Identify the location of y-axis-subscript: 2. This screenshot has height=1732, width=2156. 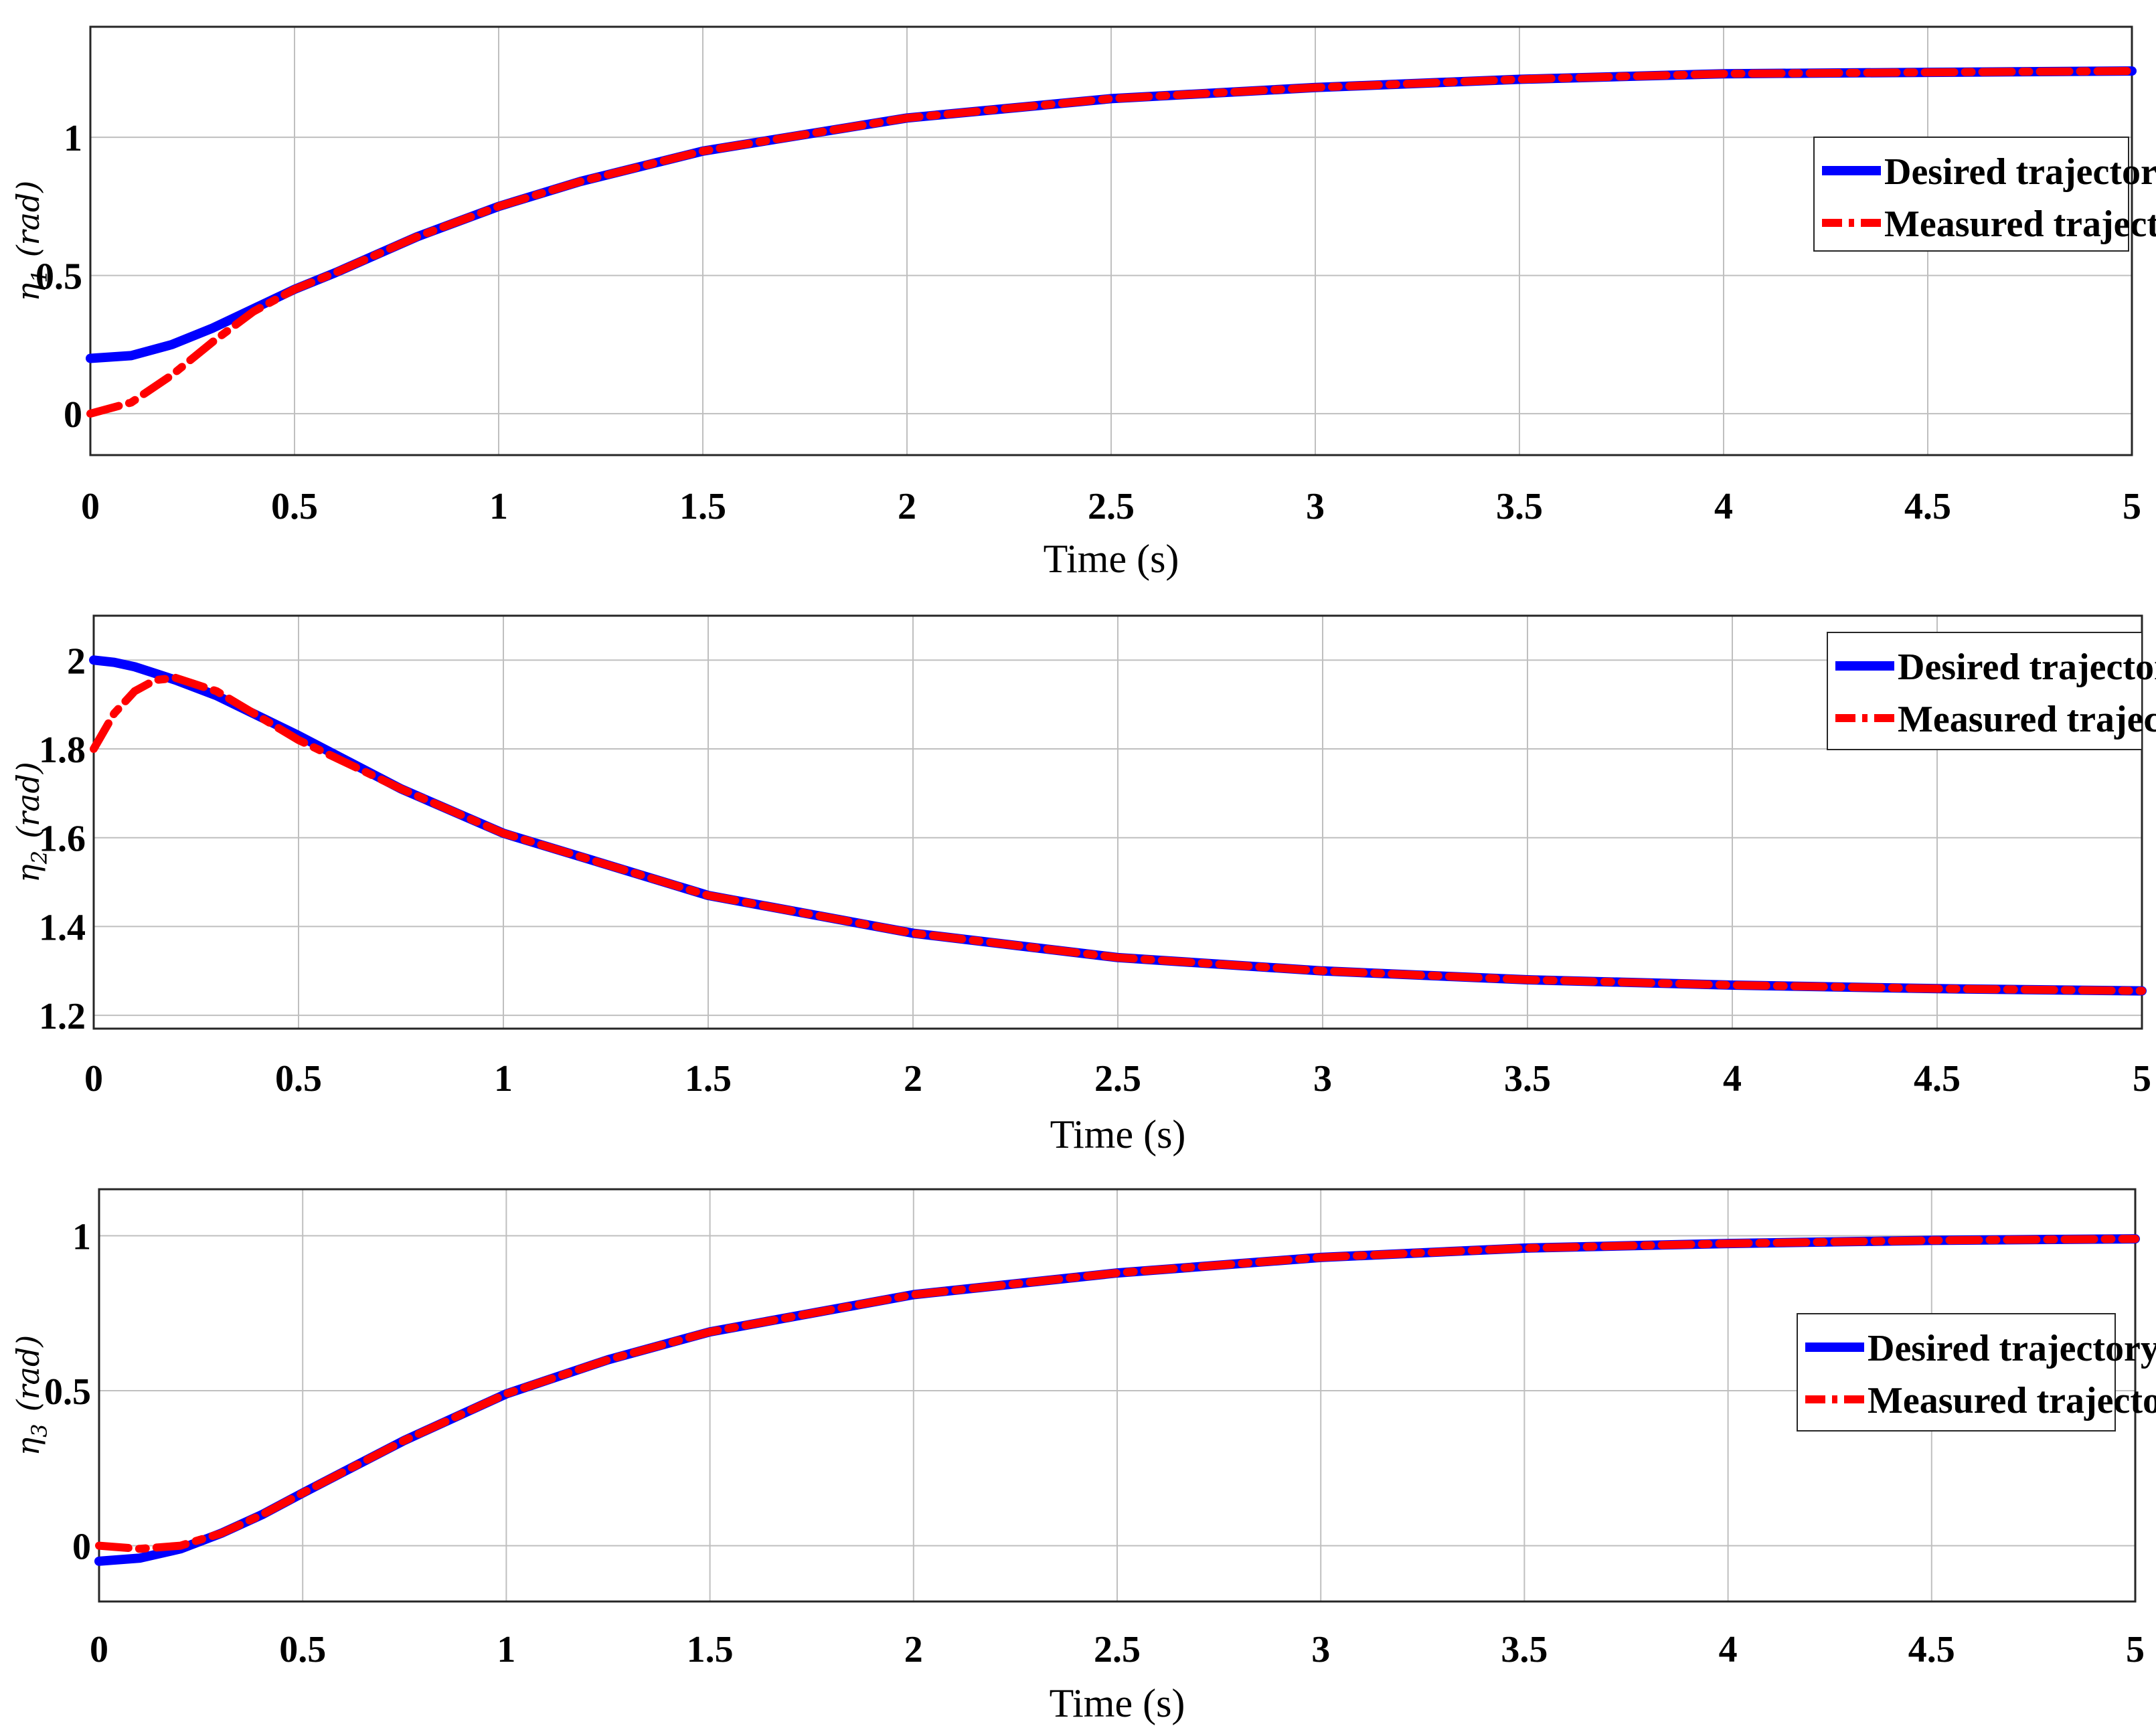
(39, 858).